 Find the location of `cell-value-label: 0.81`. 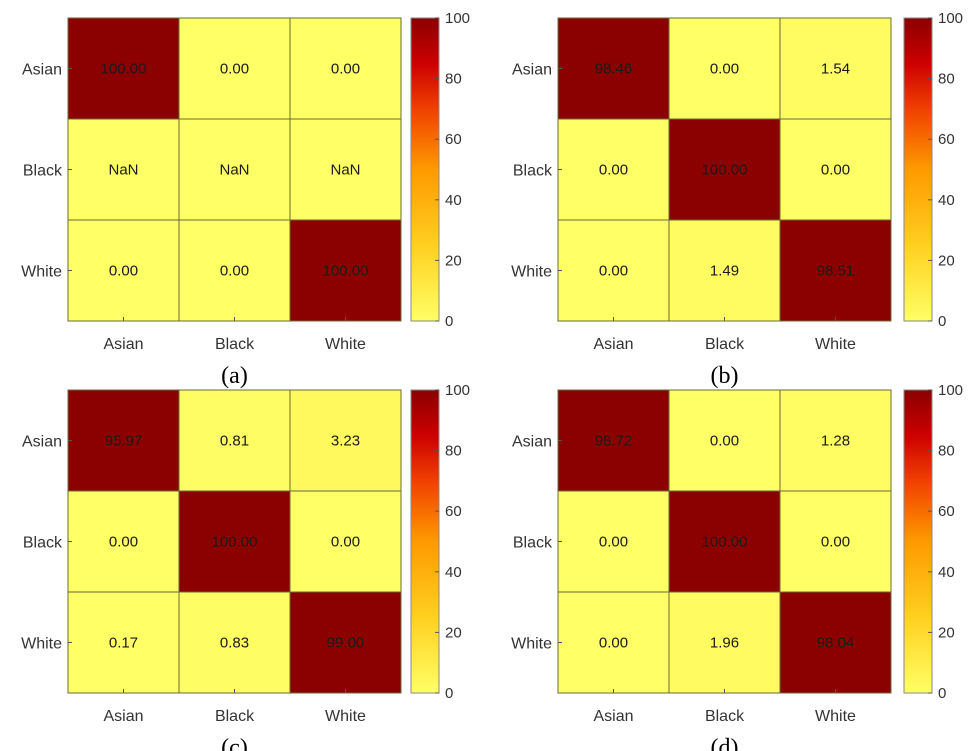

cell-value-label: 0.81 is located at coordinates (234, 441).